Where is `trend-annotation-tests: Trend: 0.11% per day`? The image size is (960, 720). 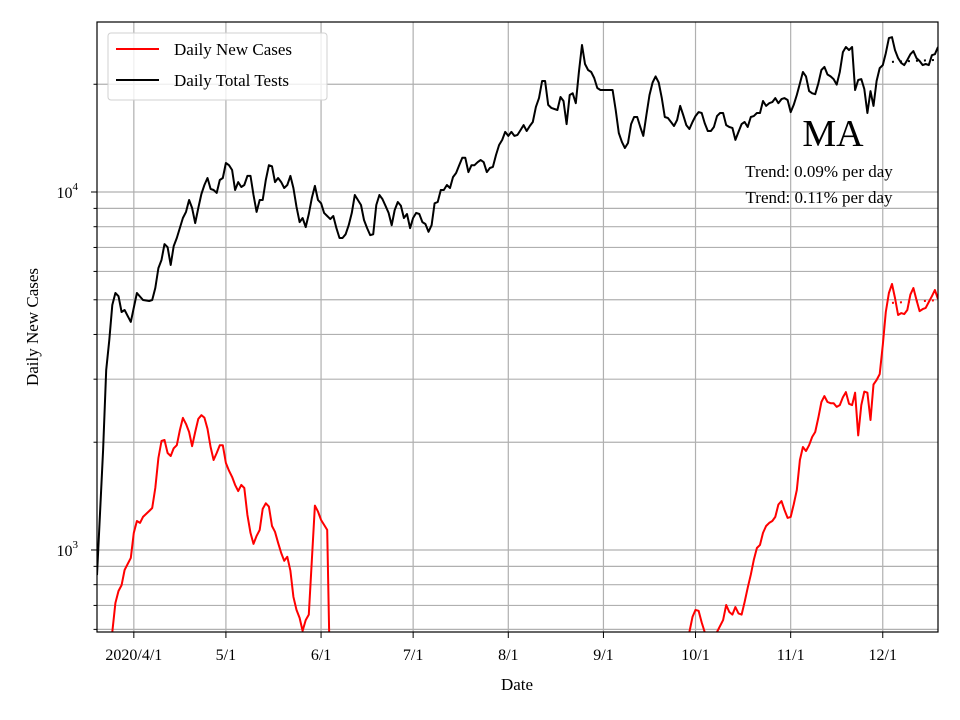 trend-annotation-tests: Trend: 0.11% per day is located at coordinates (819, 197).